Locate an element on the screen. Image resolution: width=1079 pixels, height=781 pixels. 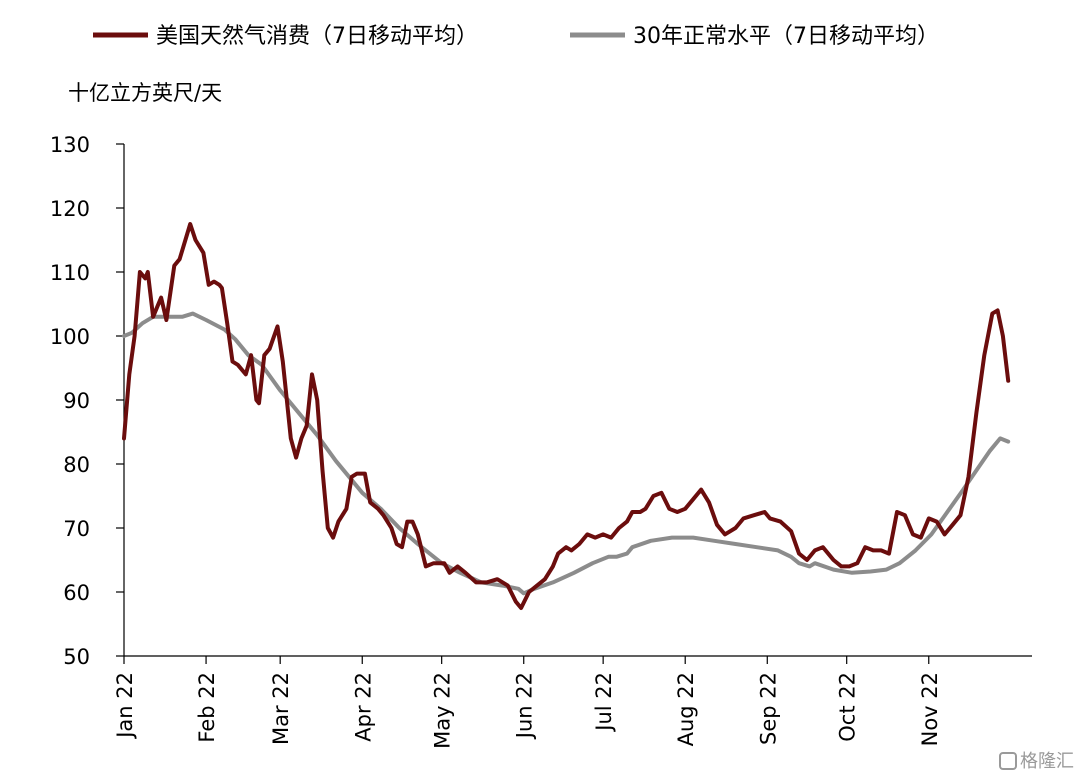
watermark: 格隆汇 is located at coordinates (1036, 761).